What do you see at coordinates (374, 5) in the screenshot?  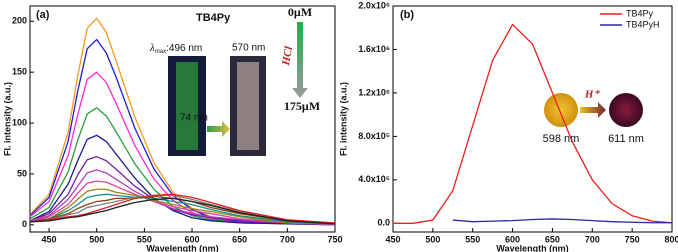 I see `y-tick-label: 2.0x10⁶` at bounding box center [374, 5].